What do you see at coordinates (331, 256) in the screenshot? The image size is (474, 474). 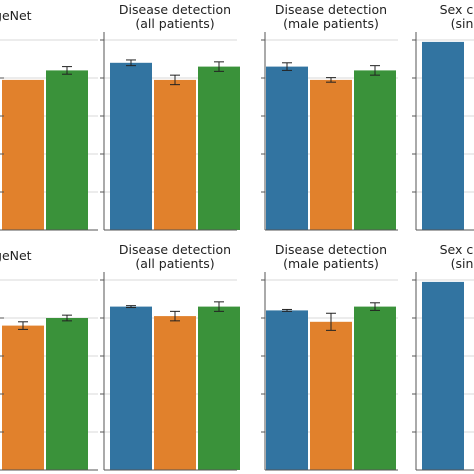 I see `panel-title-7: Disease detection (male patients)` at bounding box center [331, 256].